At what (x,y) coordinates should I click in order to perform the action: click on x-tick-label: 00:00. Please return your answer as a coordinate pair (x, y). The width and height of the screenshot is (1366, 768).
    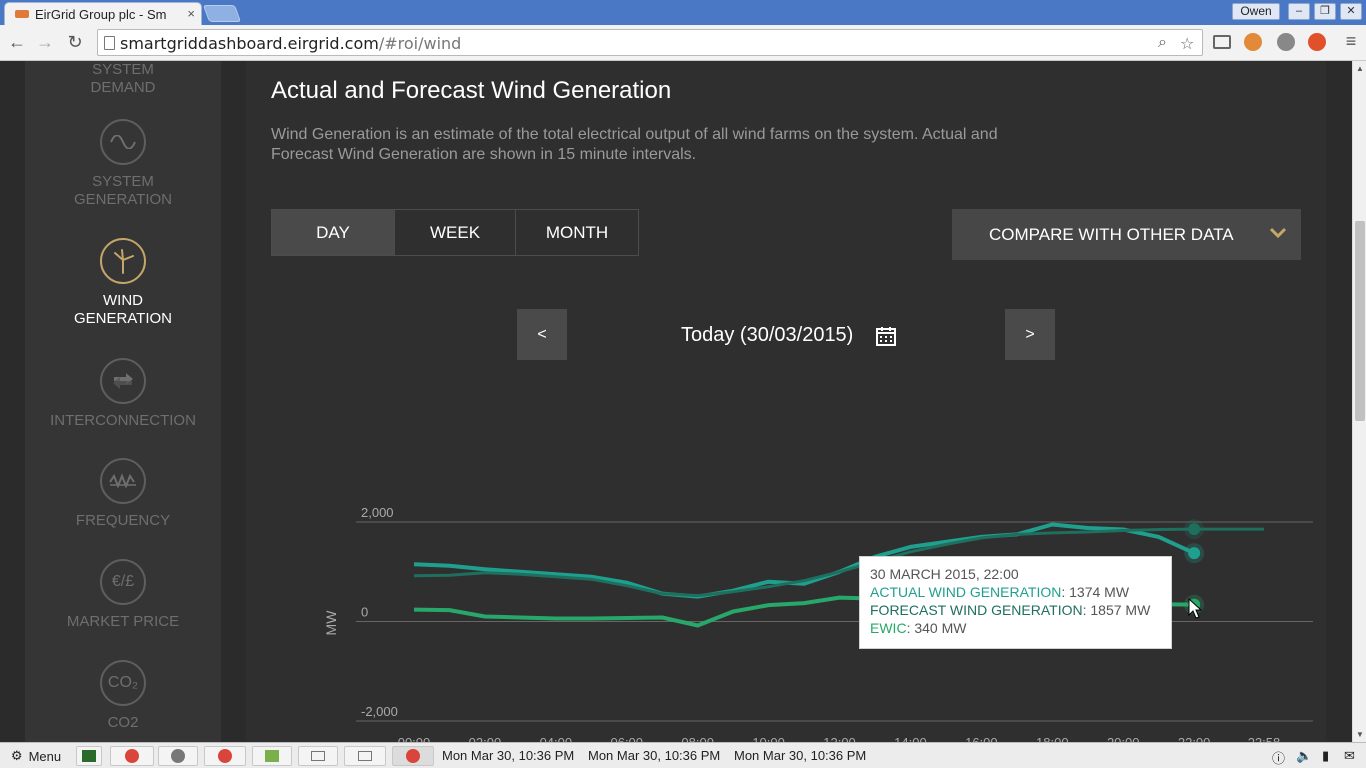
    Looking at the image, I should click on (414, 738).